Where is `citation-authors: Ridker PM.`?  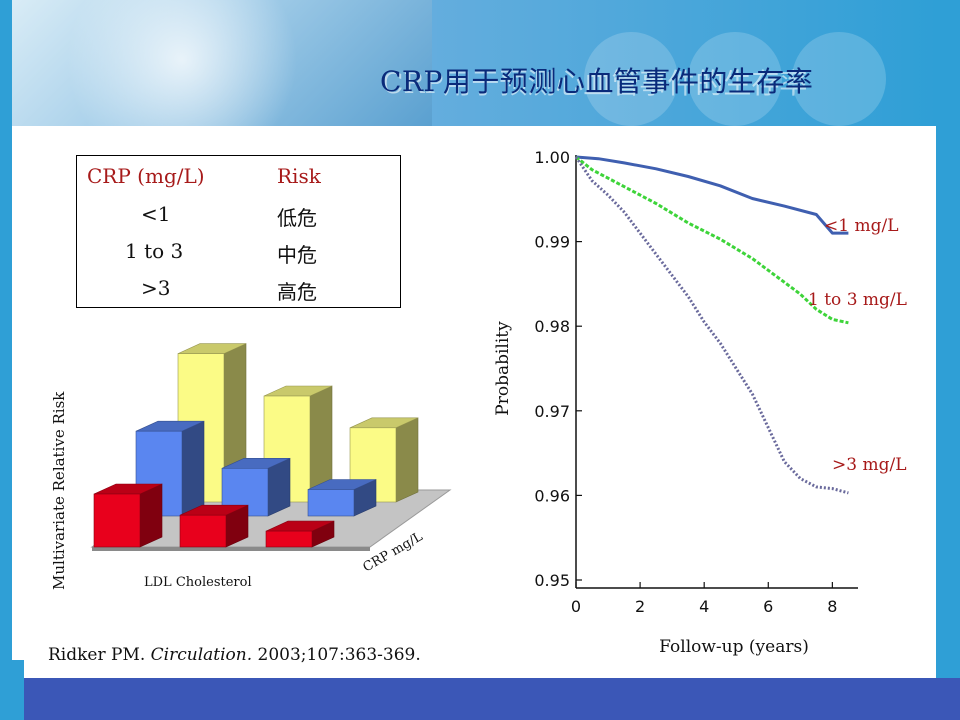 citation-authors: Ridker PM. is located at coordinates (99, 655).